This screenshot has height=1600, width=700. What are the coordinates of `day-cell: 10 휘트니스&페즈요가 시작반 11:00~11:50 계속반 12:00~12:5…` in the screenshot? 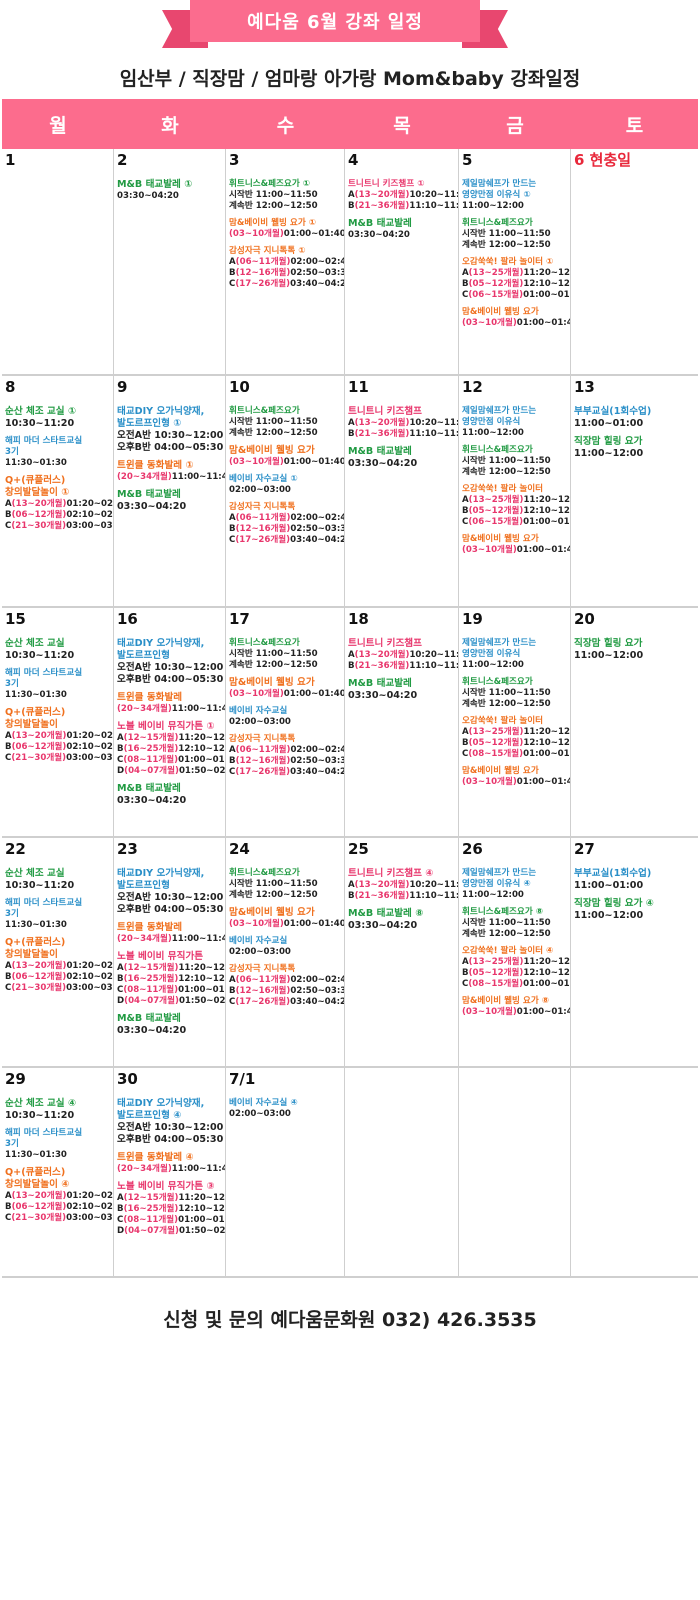 It's located at (285, 491).